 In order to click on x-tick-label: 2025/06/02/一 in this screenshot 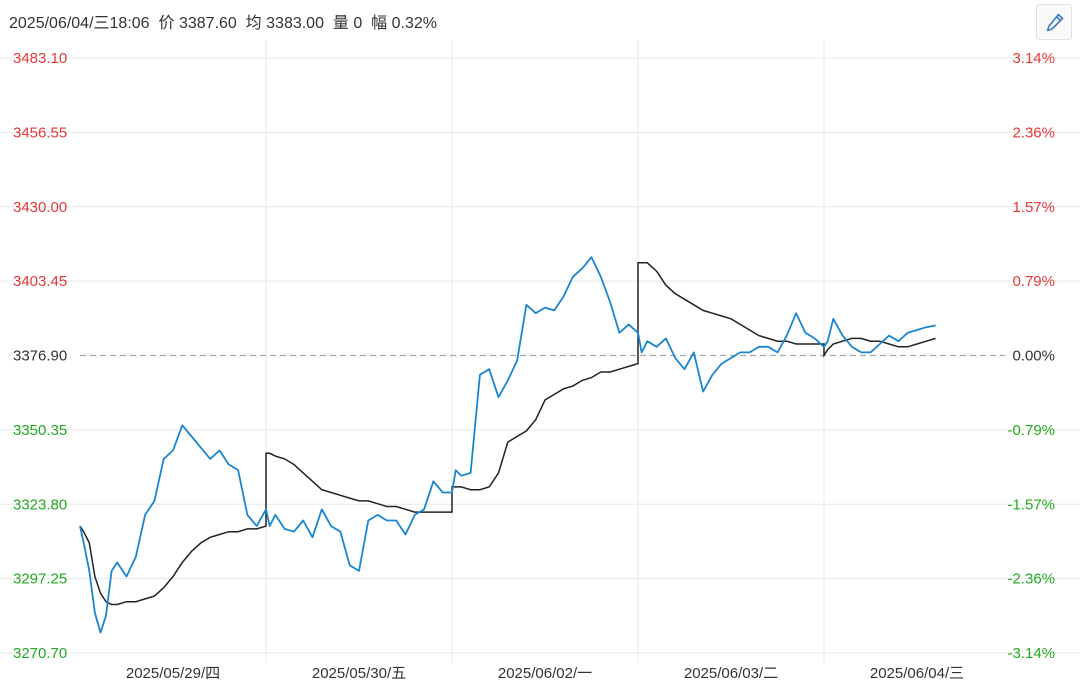, I will do `click(545, 673)`.